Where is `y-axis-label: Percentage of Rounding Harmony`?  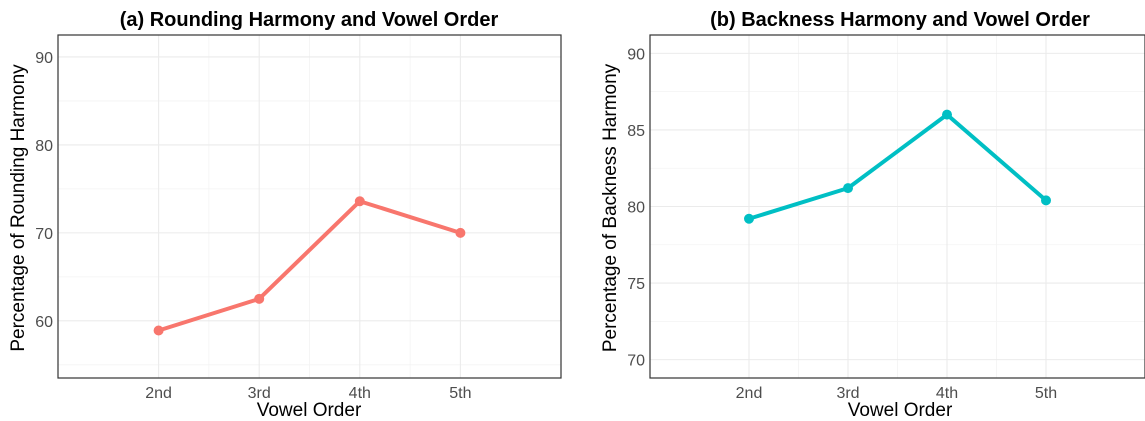
y-axis-label: Percentage of Rounding Harmony is located at coordinates (18, 208).